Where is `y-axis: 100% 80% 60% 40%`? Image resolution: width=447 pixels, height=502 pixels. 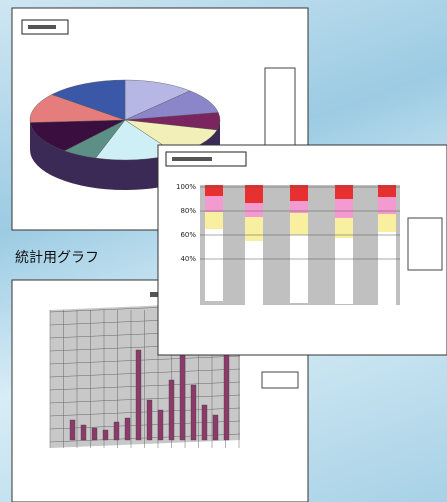
y-axis: 100% 80% 60% 40% is located at coordinates (288, 223).